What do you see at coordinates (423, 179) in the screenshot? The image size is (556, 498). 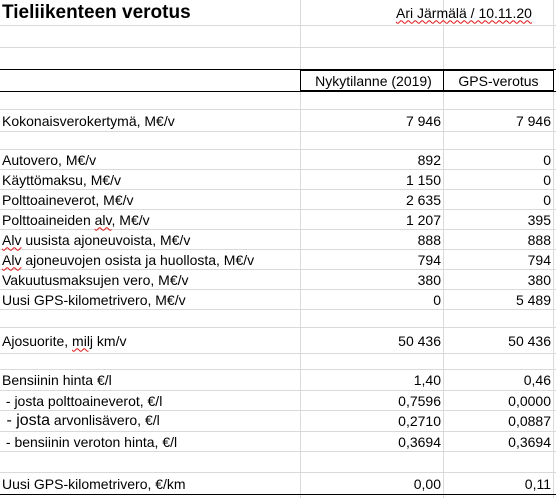 I see `value-current: 1 150` at bounding box center [423, 179].